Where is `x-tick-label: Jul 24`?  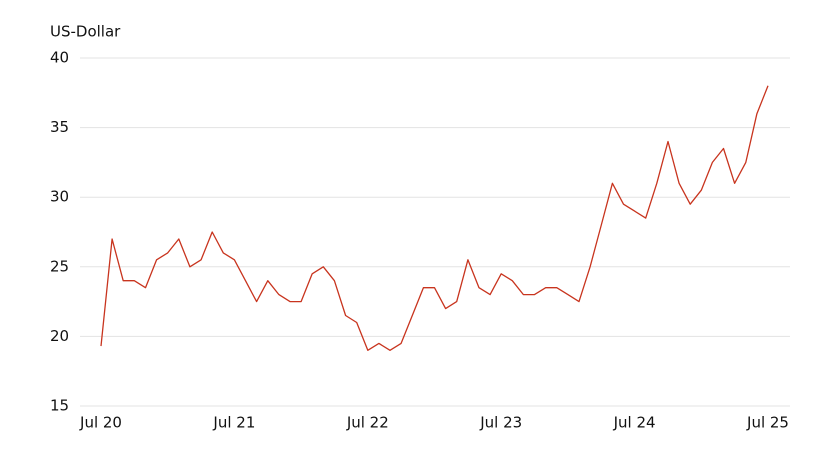
x-tick-label: Jul 24 is located at coordinates (634, 423).